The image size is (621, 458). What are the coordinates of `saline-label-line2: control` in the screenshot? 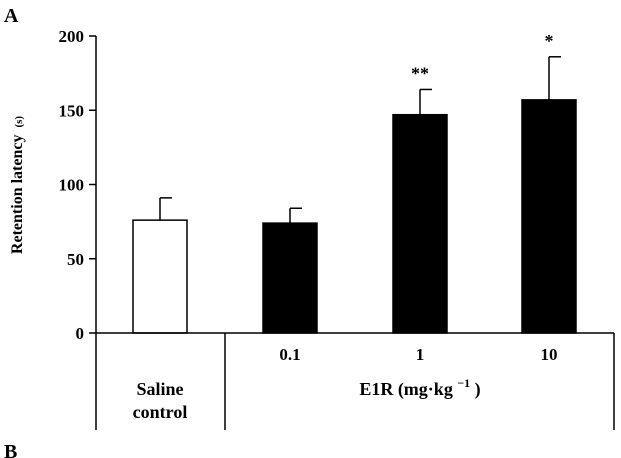 It's located at (160, 412).